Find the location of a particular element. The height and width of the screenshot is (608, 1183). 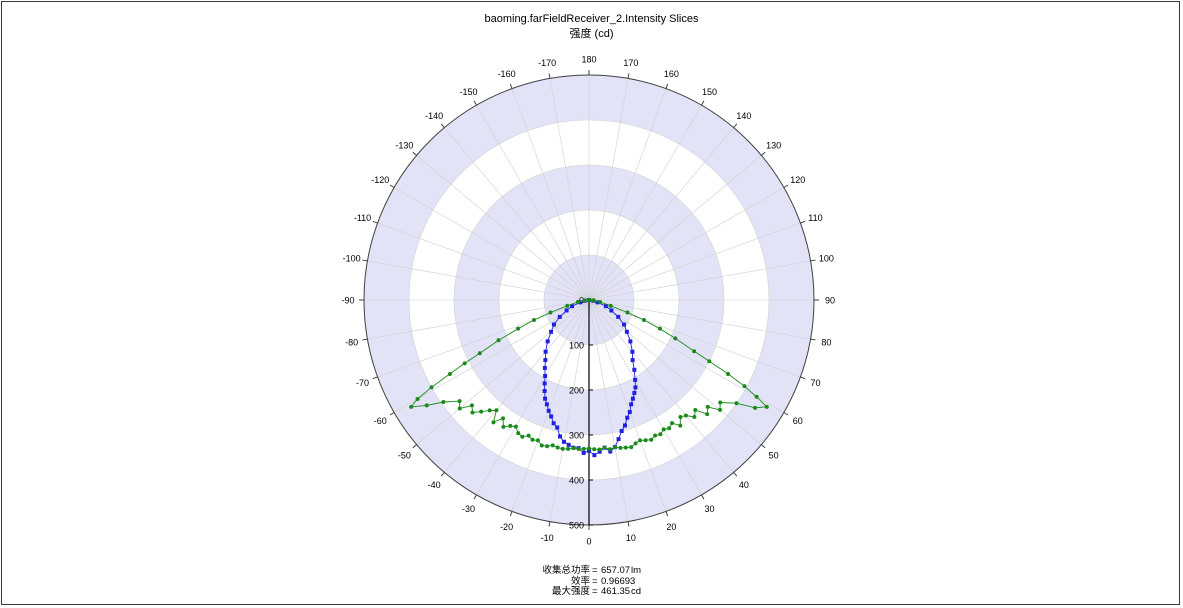

angle-tick-label: 150 is located at coordinates (709, 92).